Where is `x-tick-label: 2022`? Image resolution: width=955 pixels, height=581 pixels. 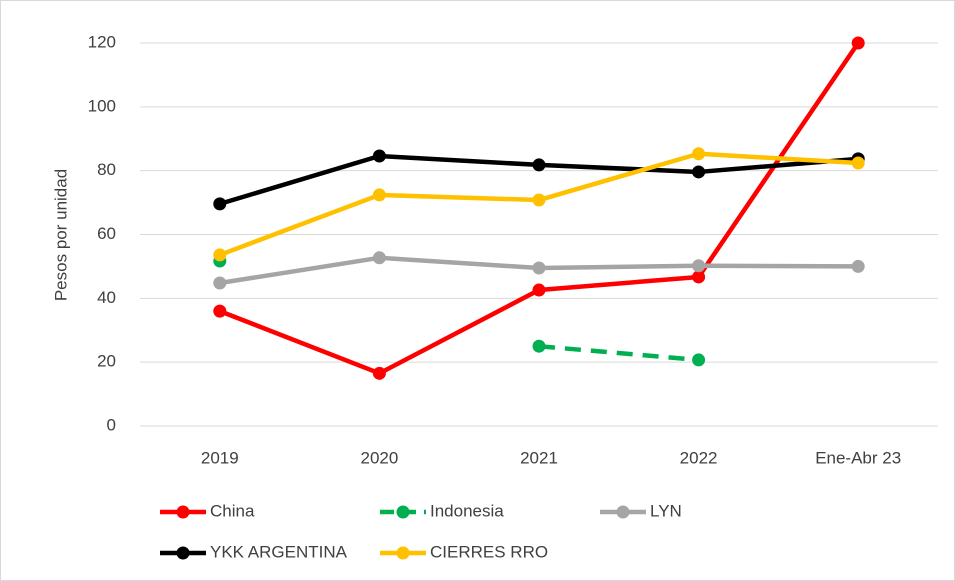 x-tick-label: 2022 is located at coordinates (699, 457).